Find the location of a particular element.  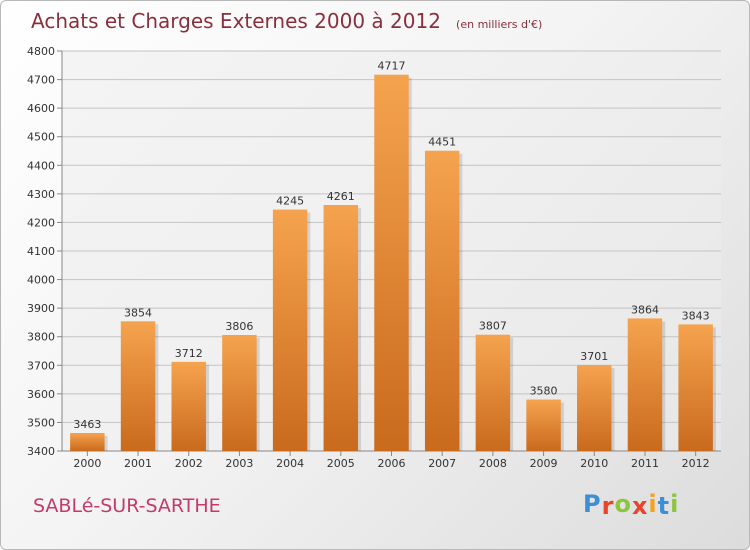

x-tick-label: 2006 is located at coordinates (392, 463).